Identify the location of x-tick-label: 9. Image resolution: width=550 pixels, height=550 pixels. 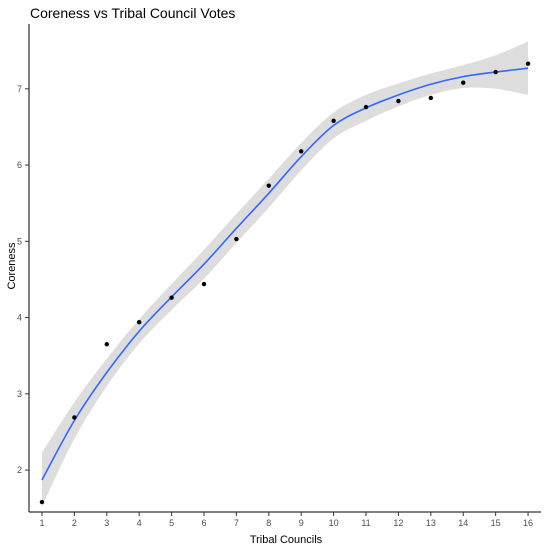
(301, 523).